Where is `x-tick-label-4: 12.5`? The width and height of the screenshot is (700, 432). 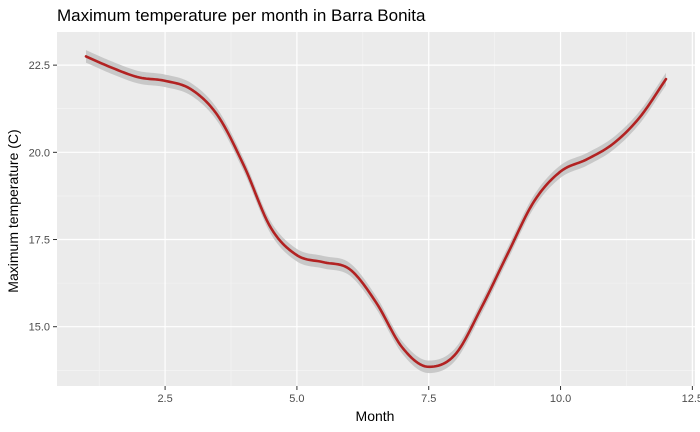
x-tick-label-4: 12.5 is located at coordinates (691, 399).